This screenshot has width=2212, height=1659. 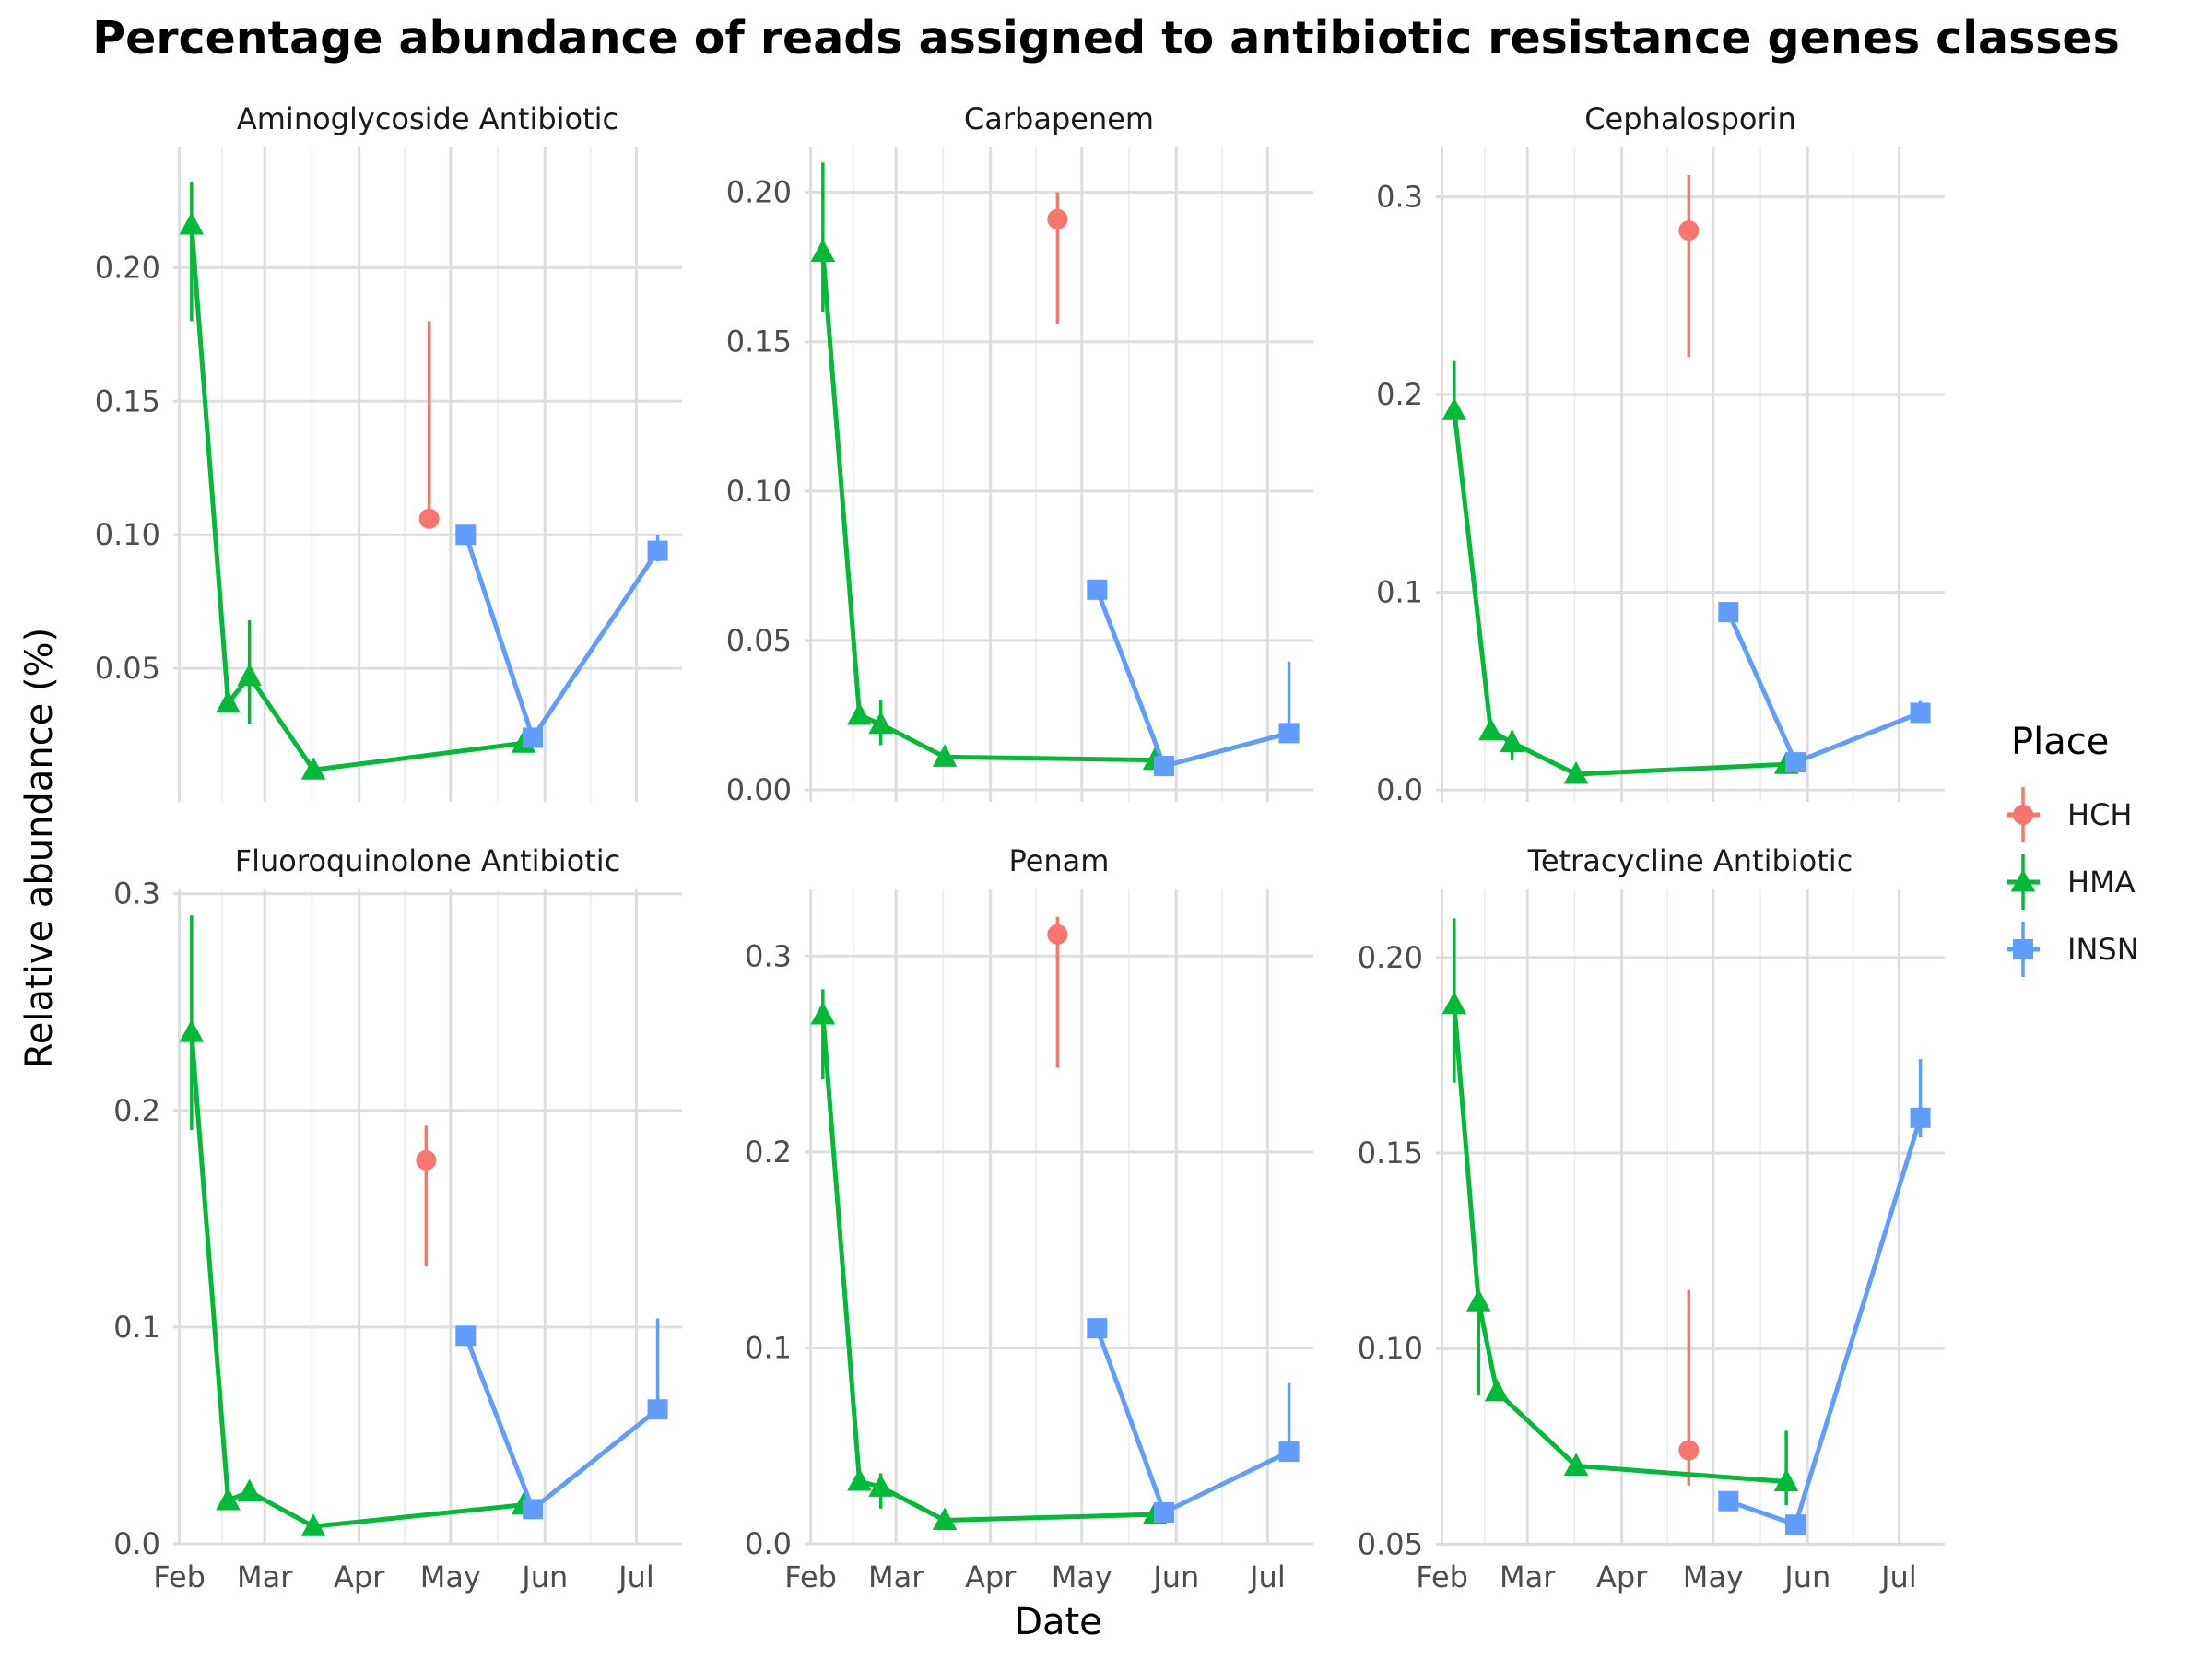 I want to click on y-tick-label: 0.00, so click(x=759, y=789).